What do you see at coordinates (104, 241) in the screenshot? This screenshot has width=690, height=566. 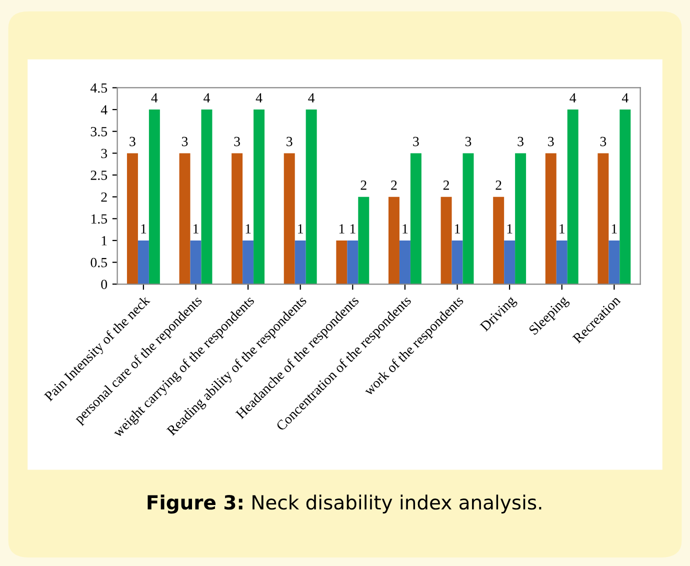 I see `y-tick-label: 1` at bounding box center [104, 241].